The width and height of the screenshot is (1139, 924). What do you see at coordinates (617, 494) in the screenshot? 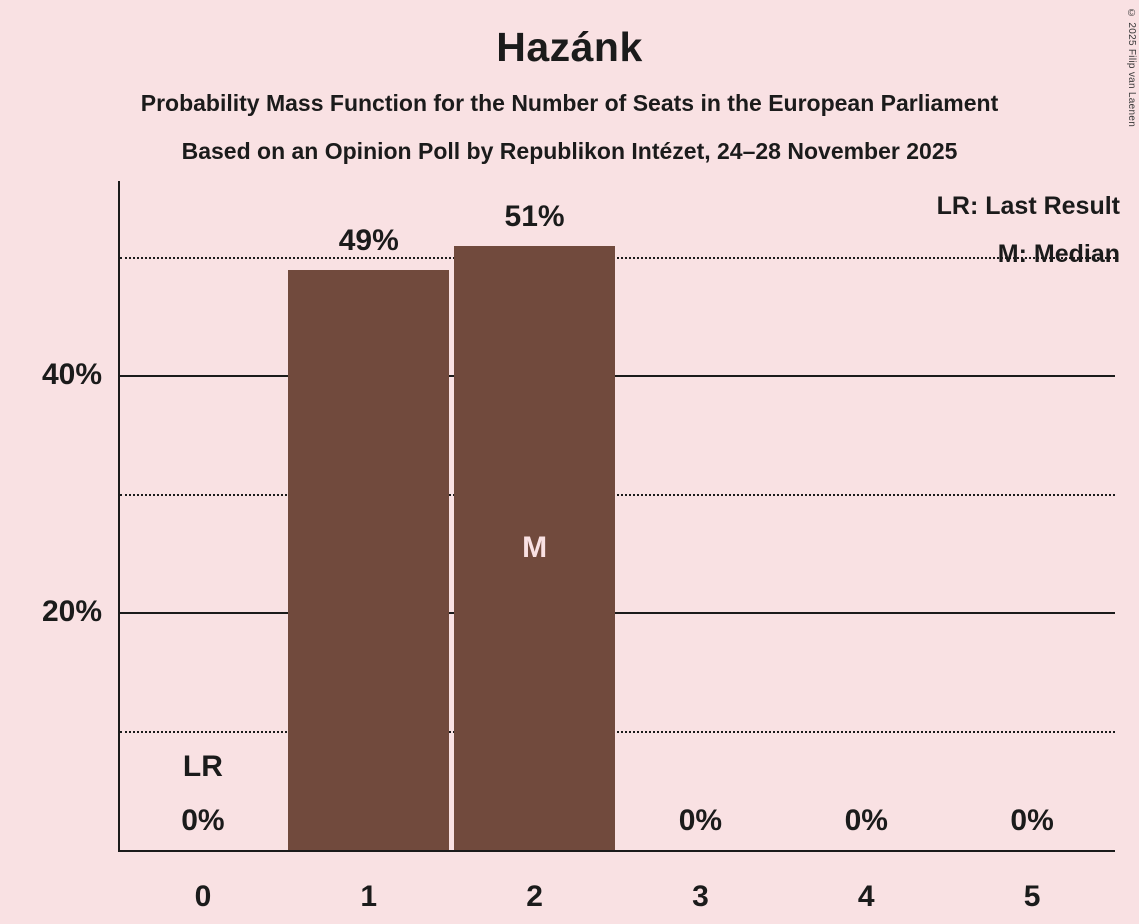
I see `gridline-30pct` at bounding box center [617, 494].